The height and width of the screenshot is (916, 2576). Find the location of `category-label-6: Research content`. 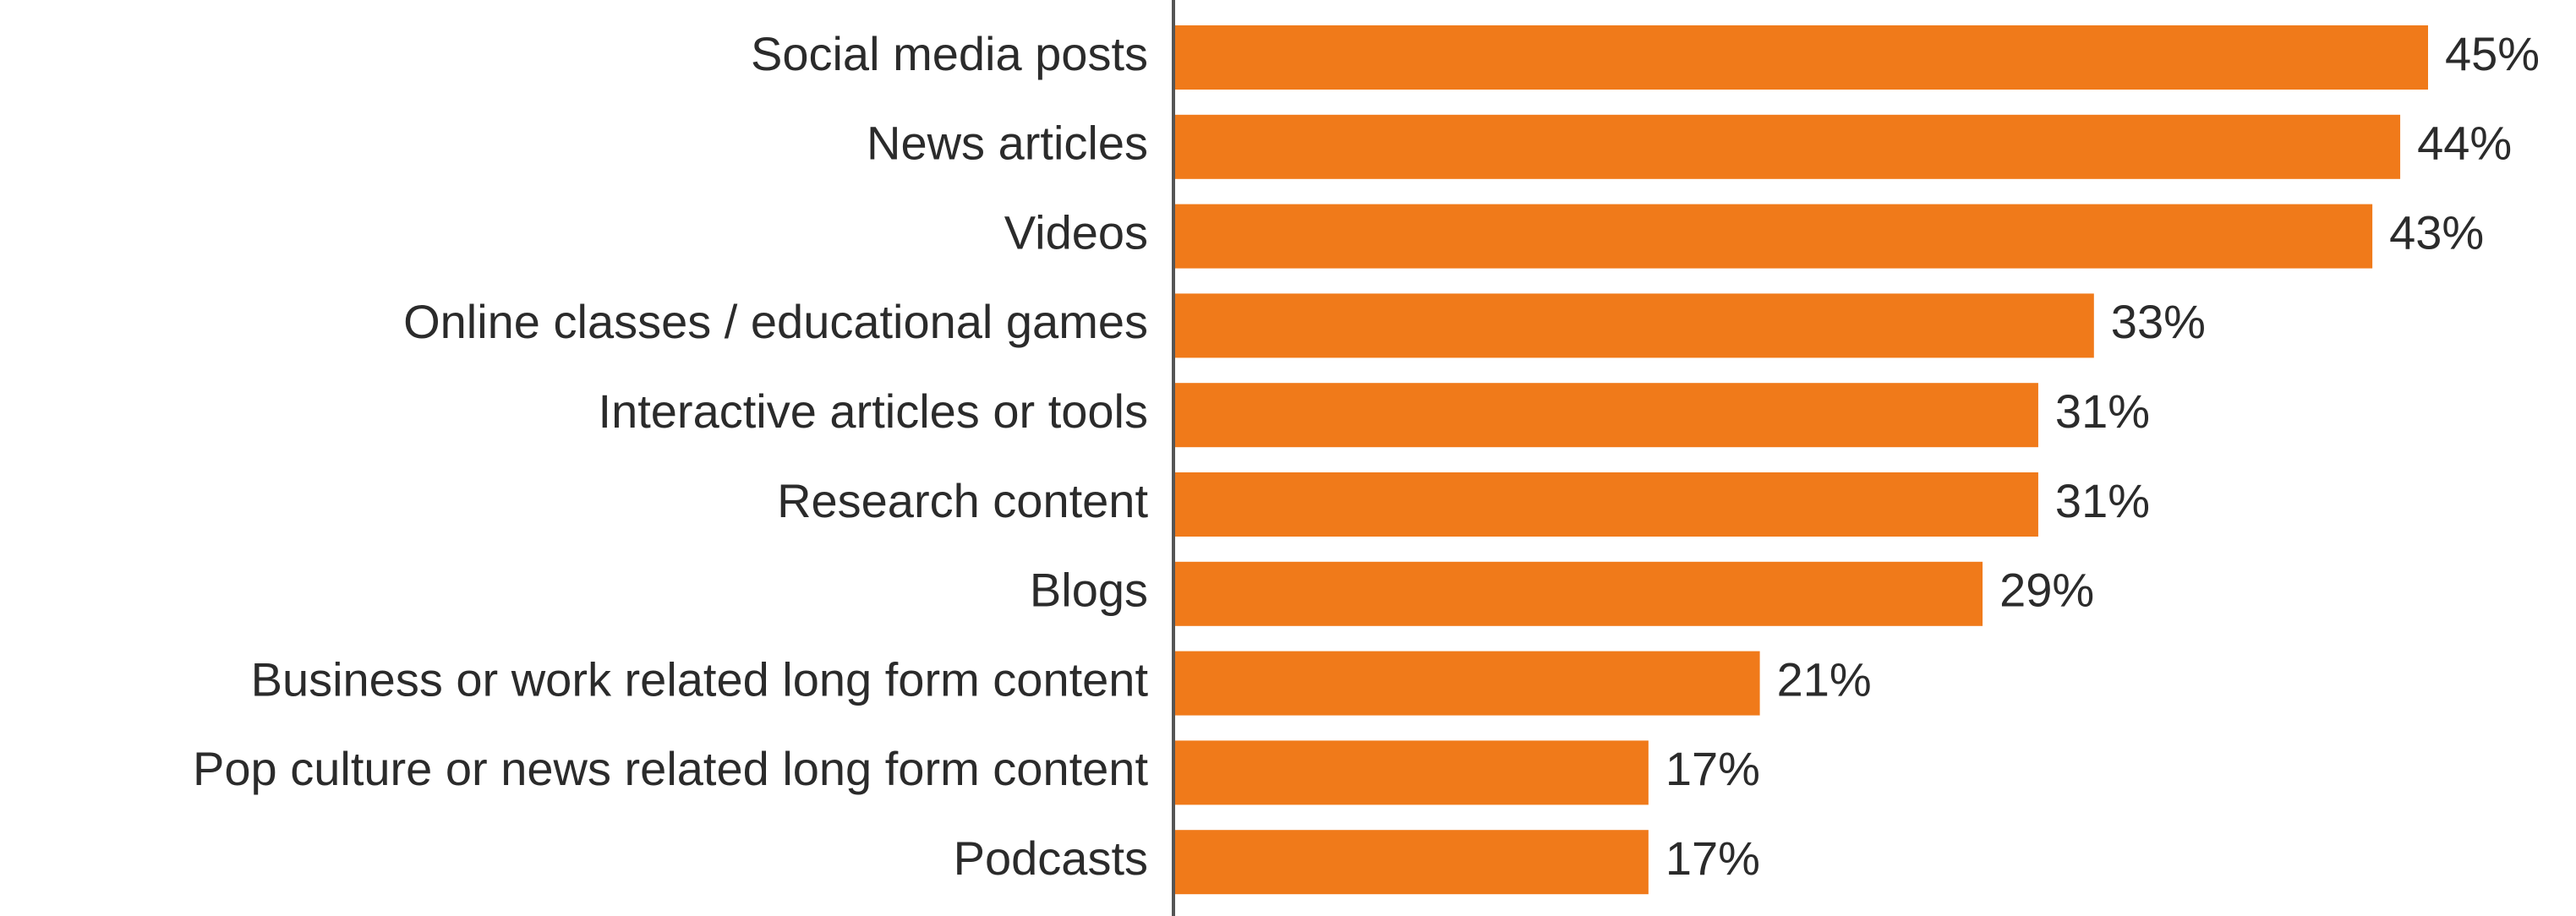

category-label-6: Research content is located at coordinates (963, 500).